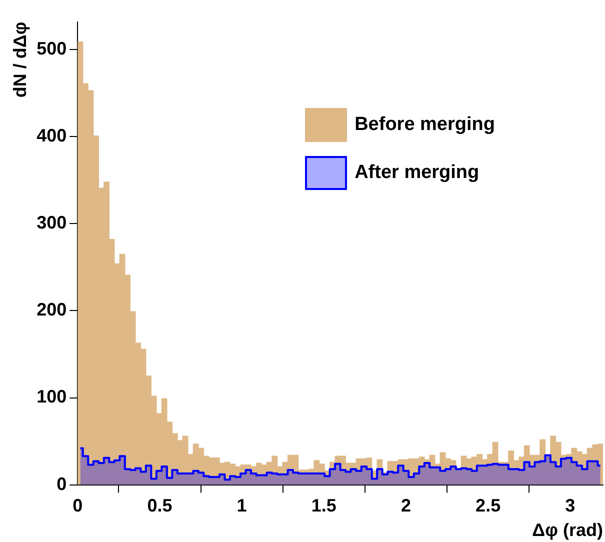 The width and height of the screenshot is (605, 542). What do you see at coordinates (424, 125) in the screenshot?
I see `legend-label: Before merging` at bounding box center [424, 125].